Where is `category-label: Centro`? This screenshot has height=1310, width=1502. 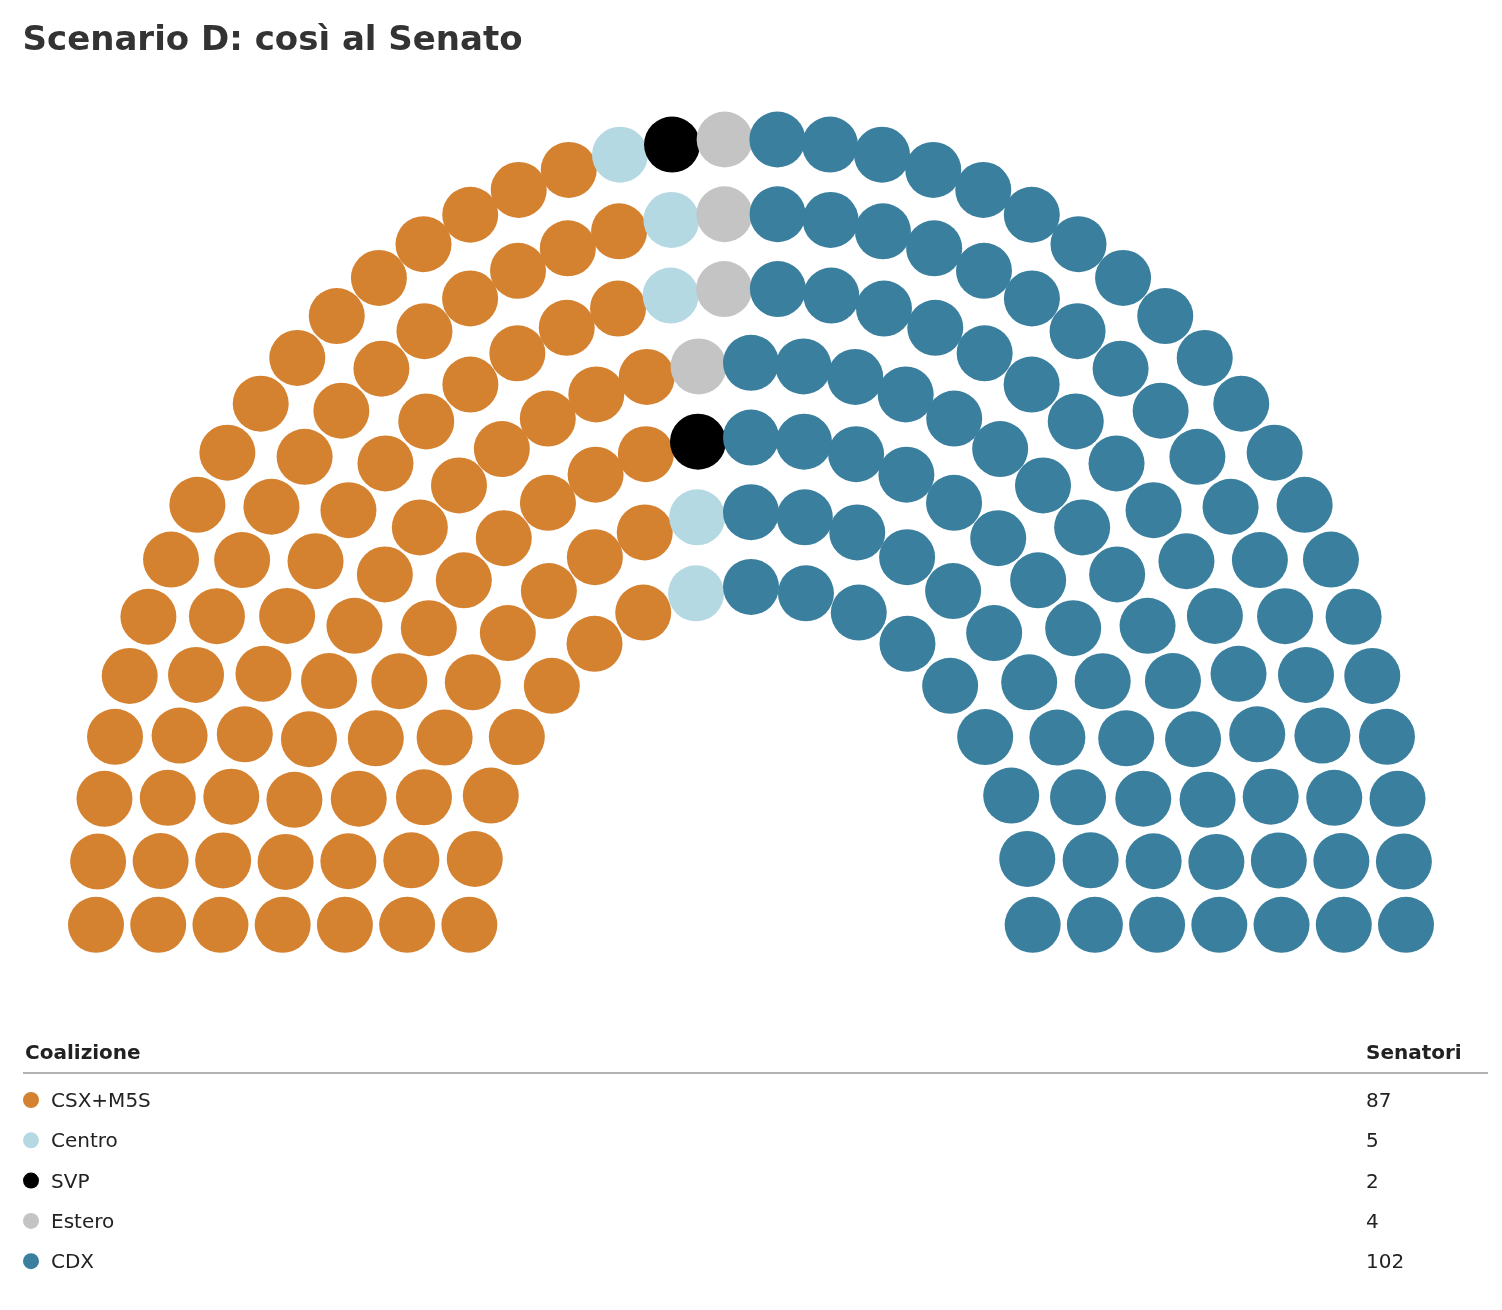 category-label: Centro is located at coordinates (84, 1140).